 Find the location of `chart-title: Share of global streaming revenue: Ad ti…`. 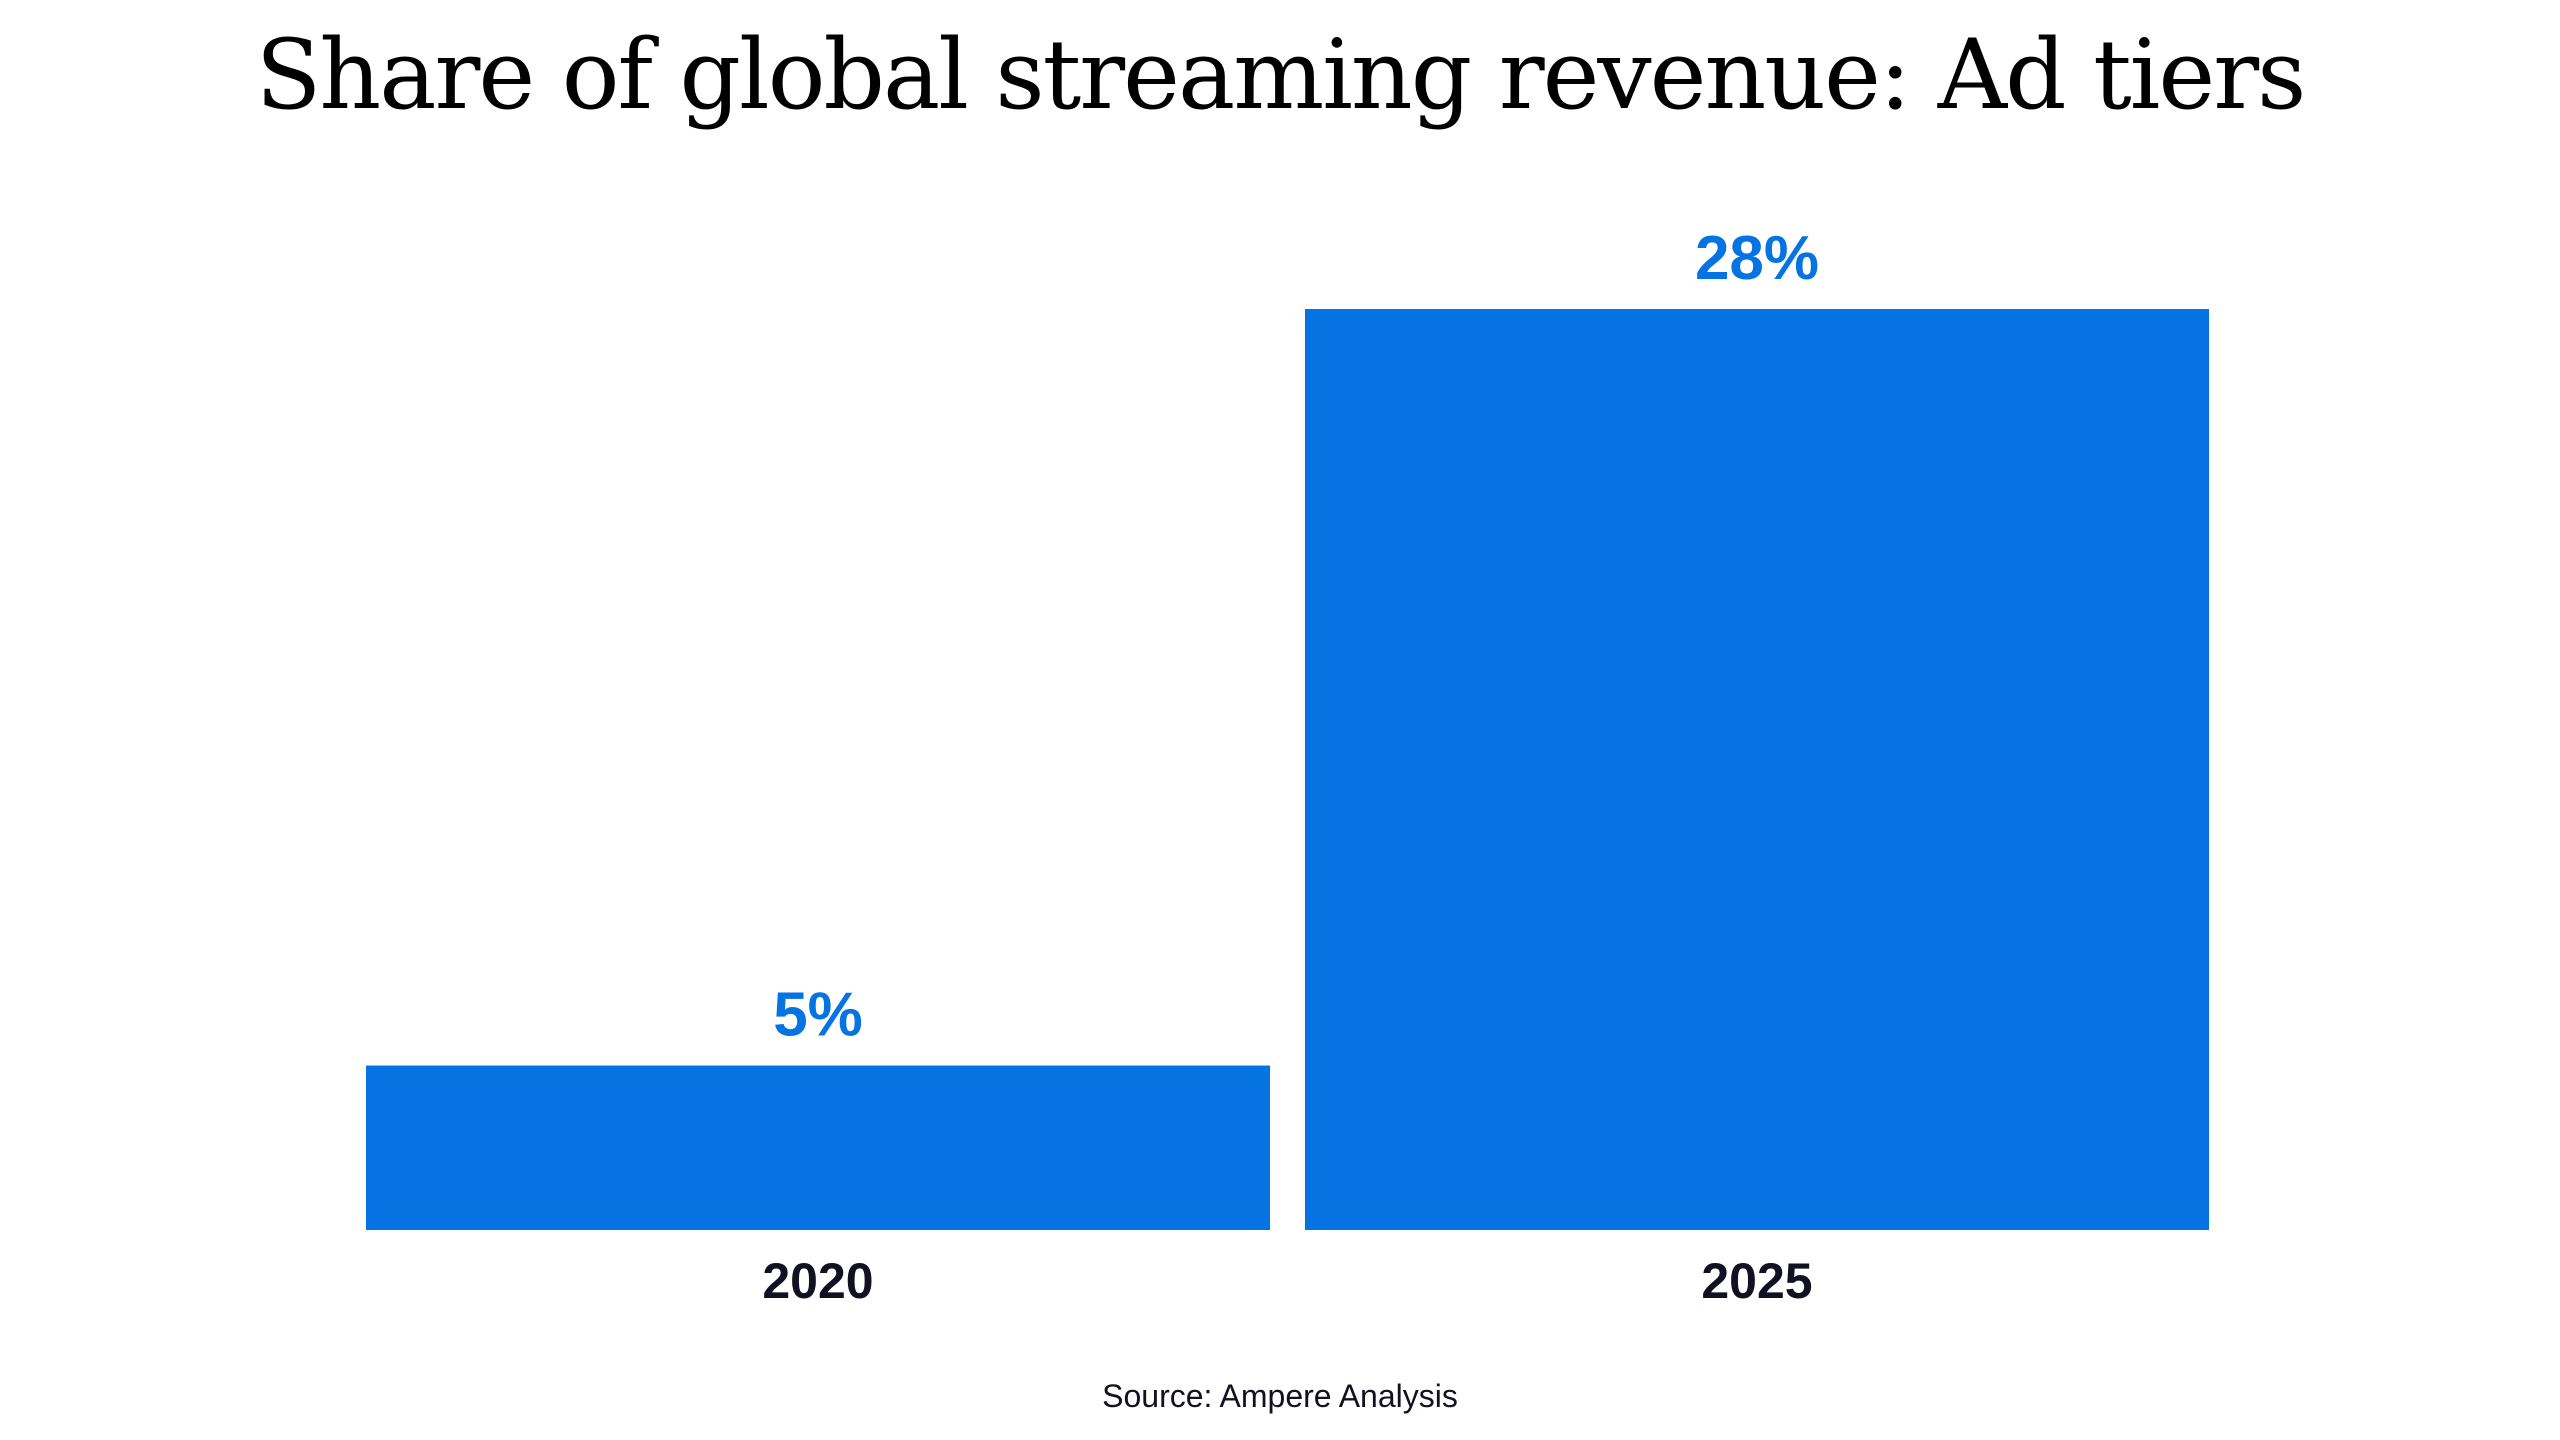

chart-title: Share of global streaming revenue: Ad ti… is located at coordinates (1281, 75).